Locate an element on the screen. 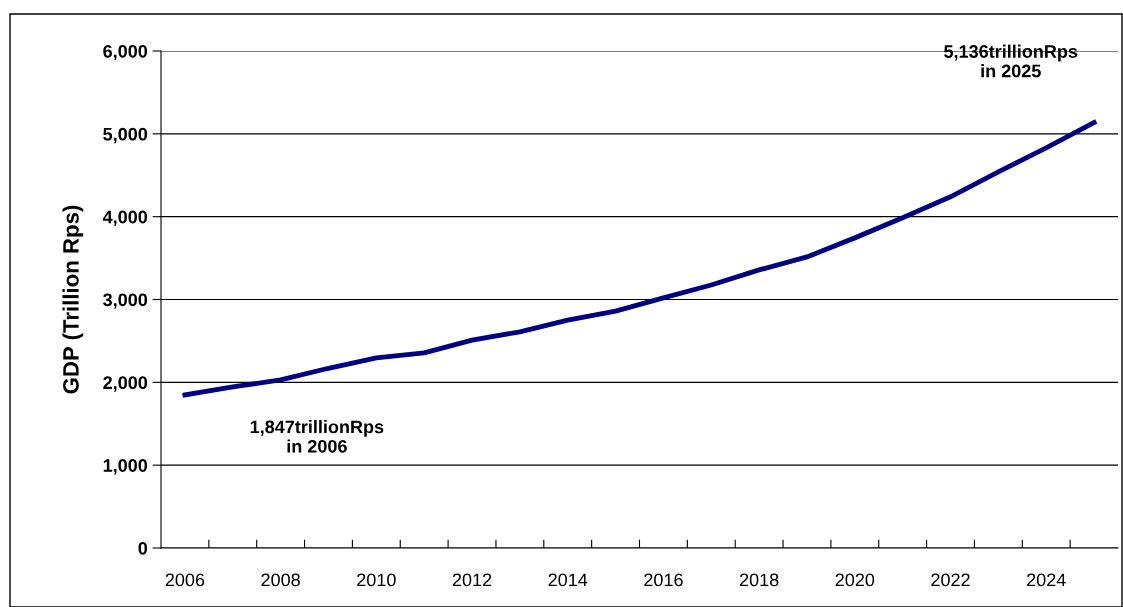  y-tick-label: 3,000 is located at coordinates (125, 301).